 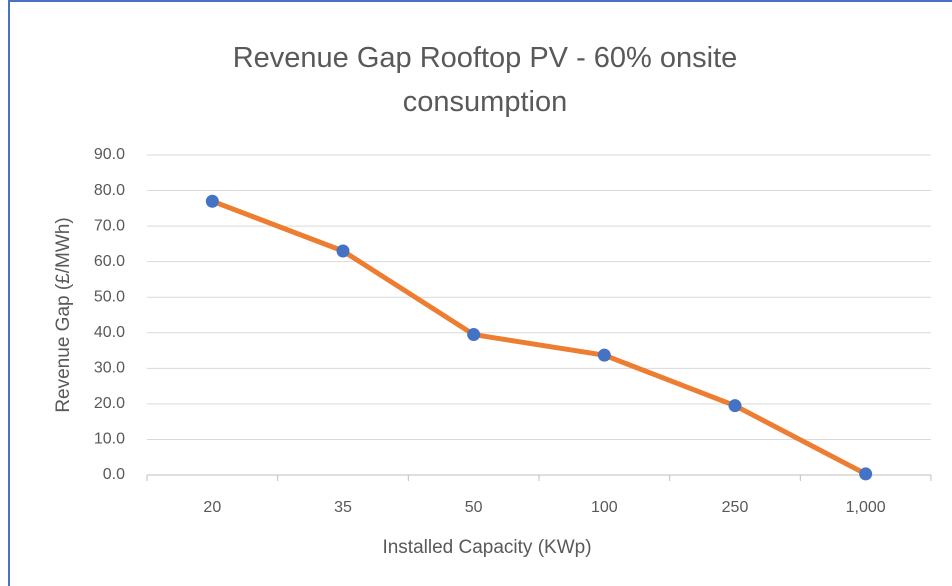 I want to click on y-tick-label: 70.0, so click(x=109, y=225).